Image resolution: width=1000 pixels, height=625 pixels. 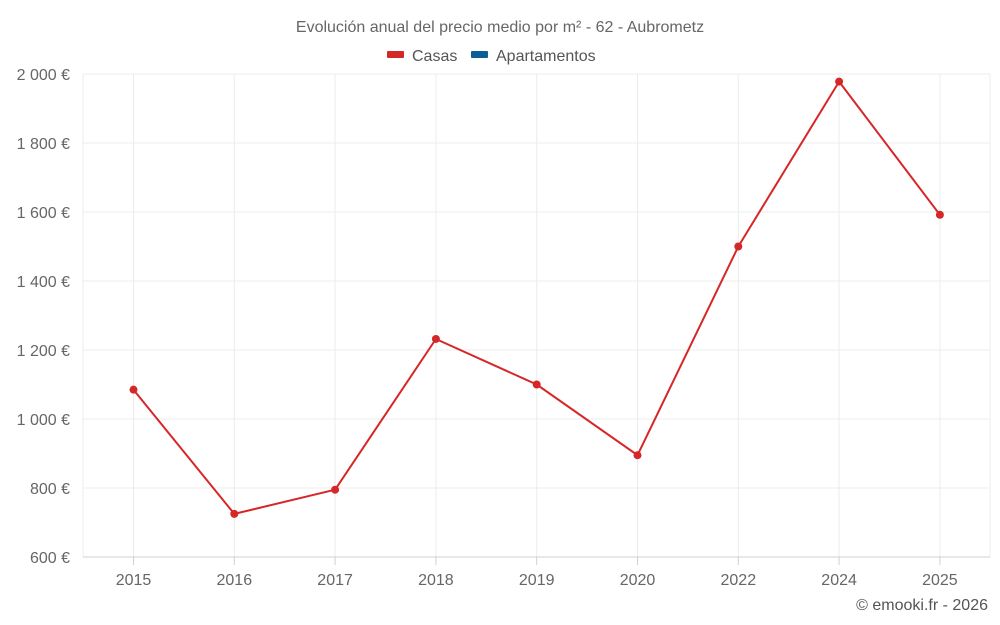 I want to click on y-tick-label: 800 €, so click(x=50, y=489).